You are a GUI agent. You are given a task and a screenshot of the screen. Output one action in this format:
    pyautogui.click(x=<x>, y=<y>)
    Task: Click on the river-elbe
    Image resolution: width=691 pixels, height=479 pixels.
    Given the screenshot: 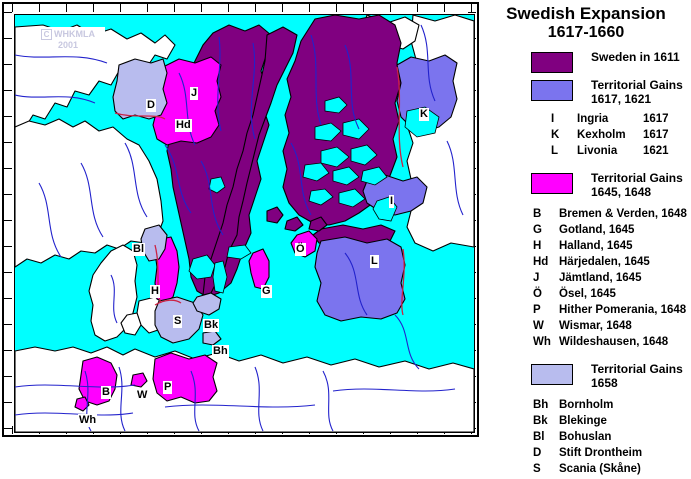 What is the action you would take?
    pyautogui.click(x=122, y=399)
    